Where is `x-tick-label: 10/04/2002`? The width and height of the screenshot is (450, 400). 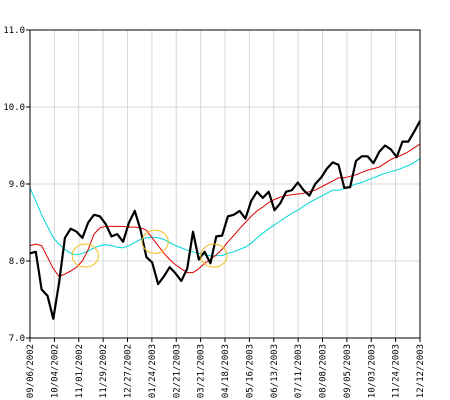
x-tick-label: 10/04/2002 is located at coordinates (55, 371).